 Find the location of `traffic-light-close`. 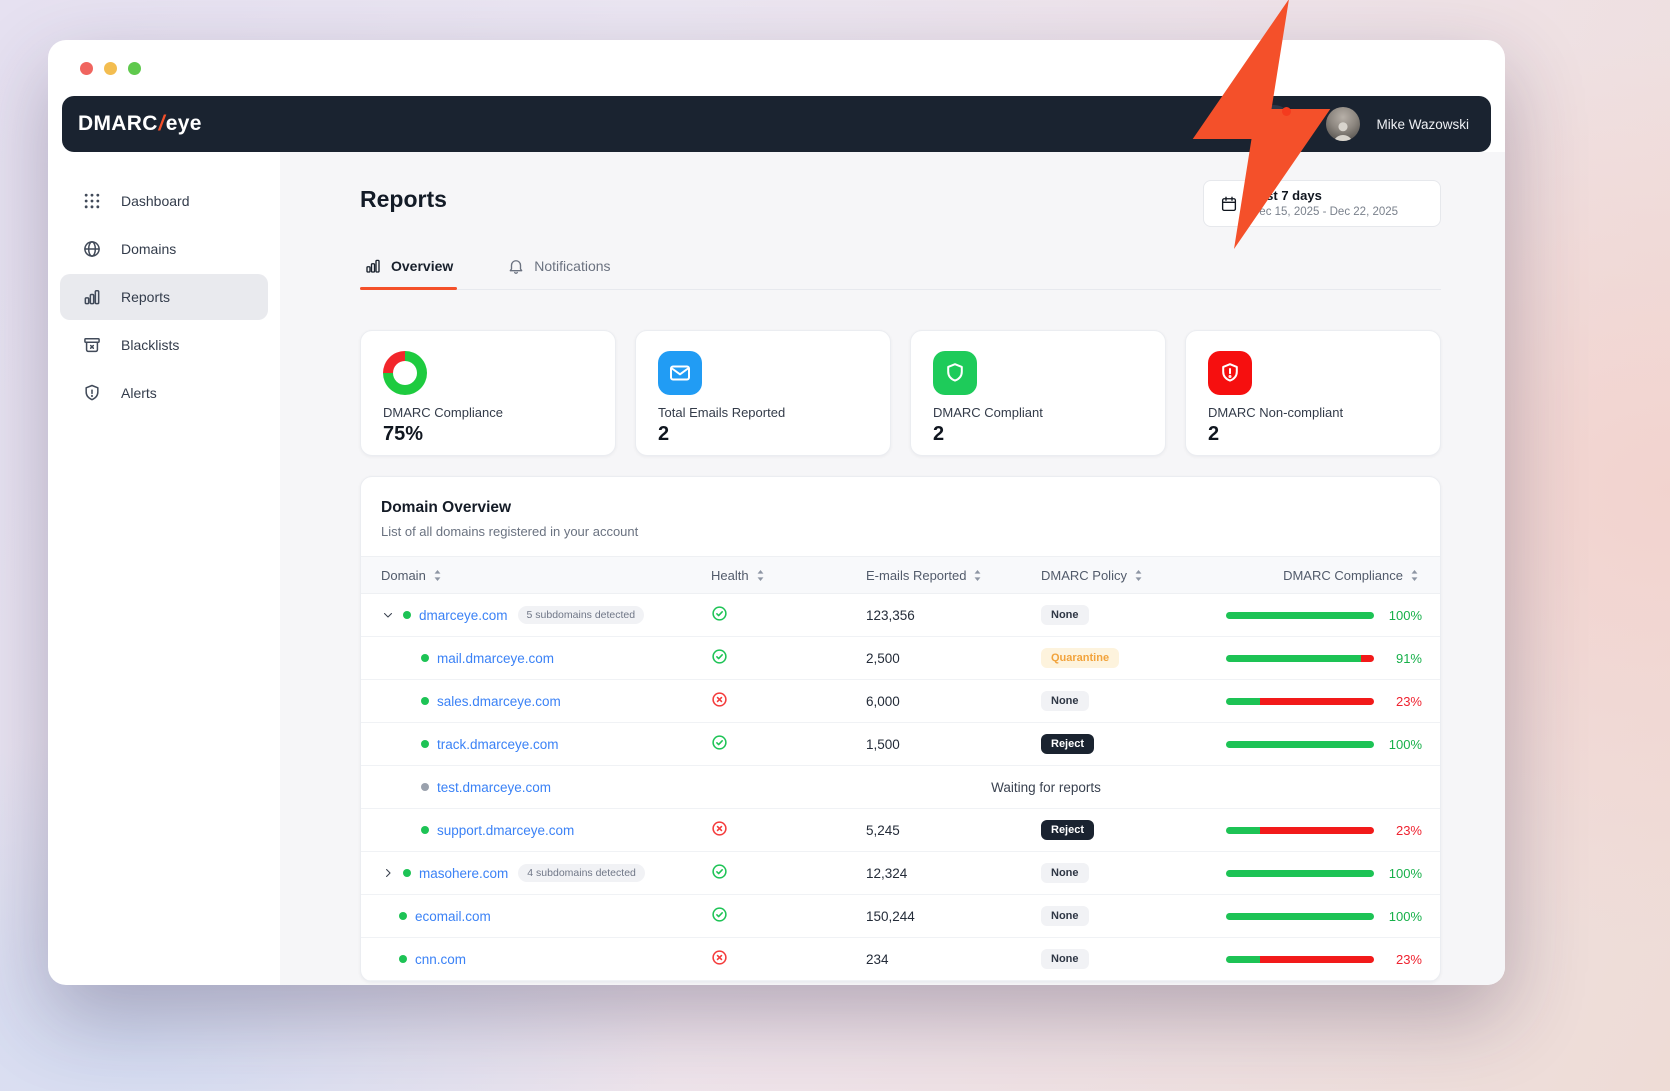

traffic-light-close is located at coordinates (86, 68).